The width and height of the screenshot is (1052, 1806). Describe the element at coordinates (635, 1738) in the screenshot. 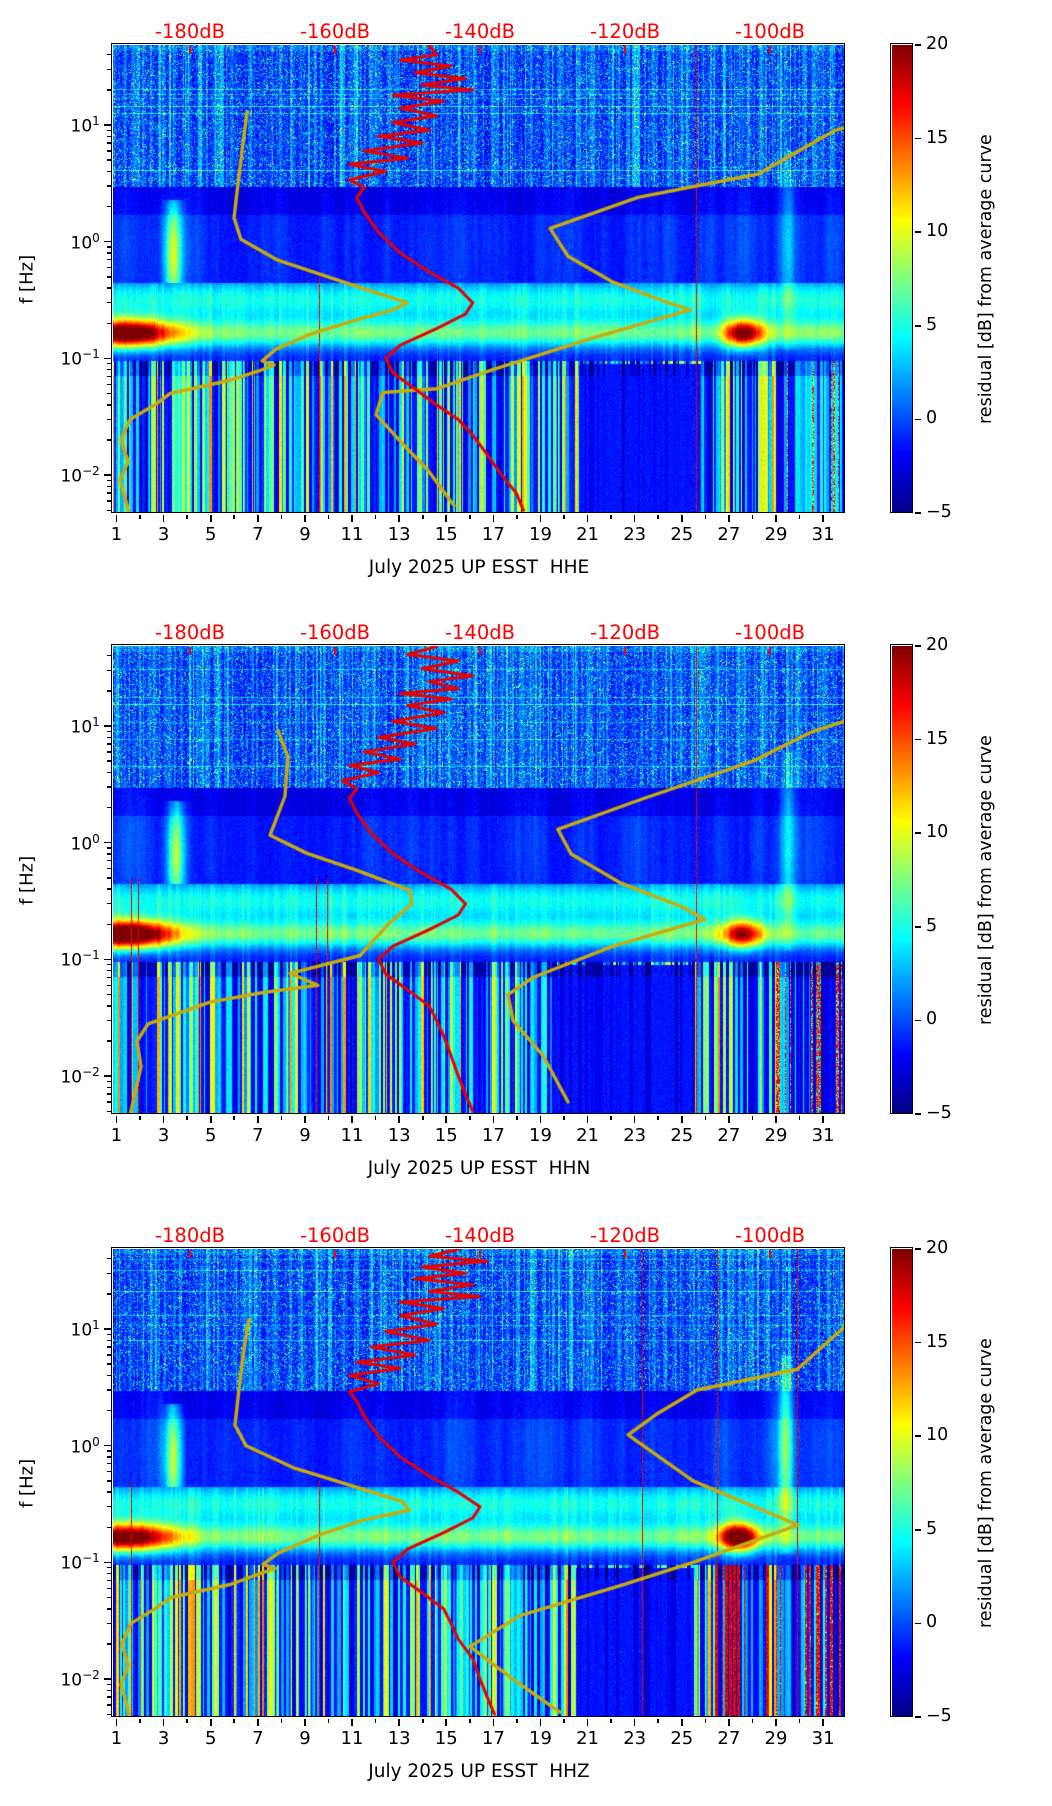

I see `x-tick-label: 23` at that location.